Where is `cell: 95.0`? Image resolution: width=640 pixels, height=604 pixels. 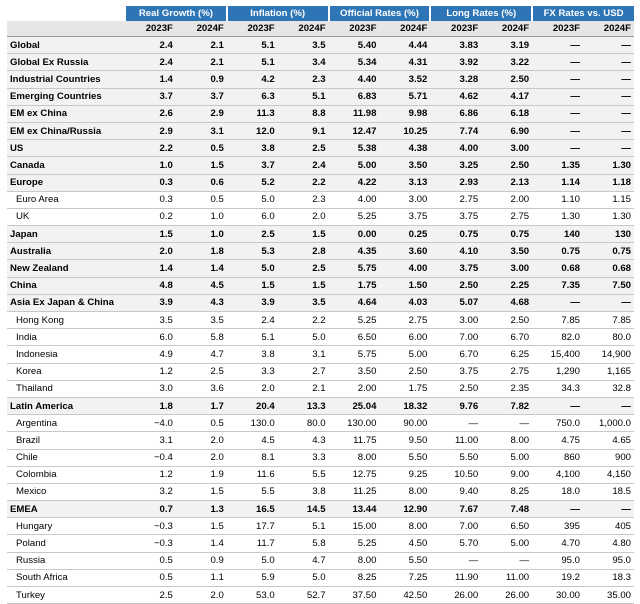 cell: 95.0 is located at coordinates (608, 561).